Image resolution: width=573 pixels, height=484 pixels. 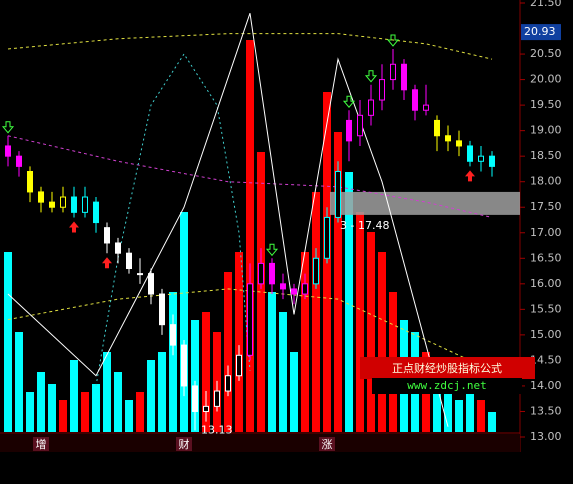 What do you see at coordinates (546, 155) in the screenshot?
I see `y-tick-label: 18.50` at bounding box center [546, 155].